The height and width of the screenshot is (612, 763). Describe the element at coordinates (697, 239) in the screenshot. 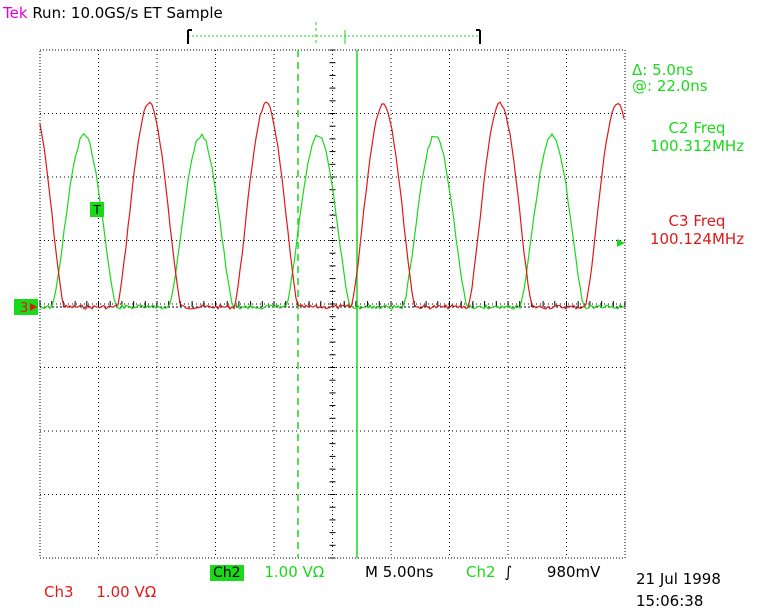

I see `c3-freq-value: 100.124MHz` at that location.